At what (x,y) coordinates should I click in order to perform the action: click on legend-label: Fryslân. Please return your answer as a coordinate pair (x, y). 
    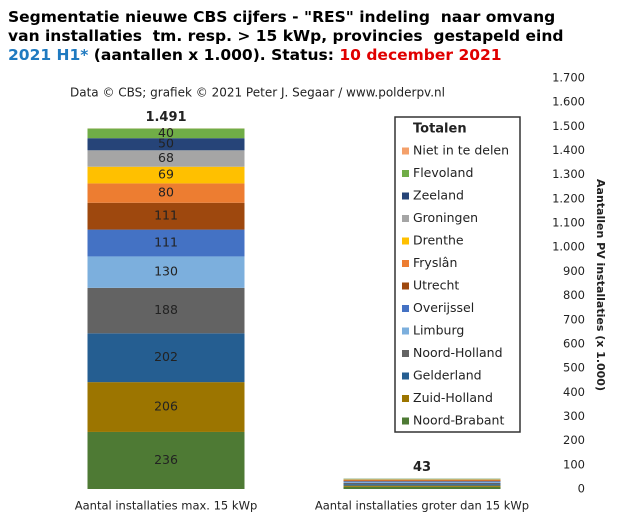
    Looking at the image, I should click on (435, 262).